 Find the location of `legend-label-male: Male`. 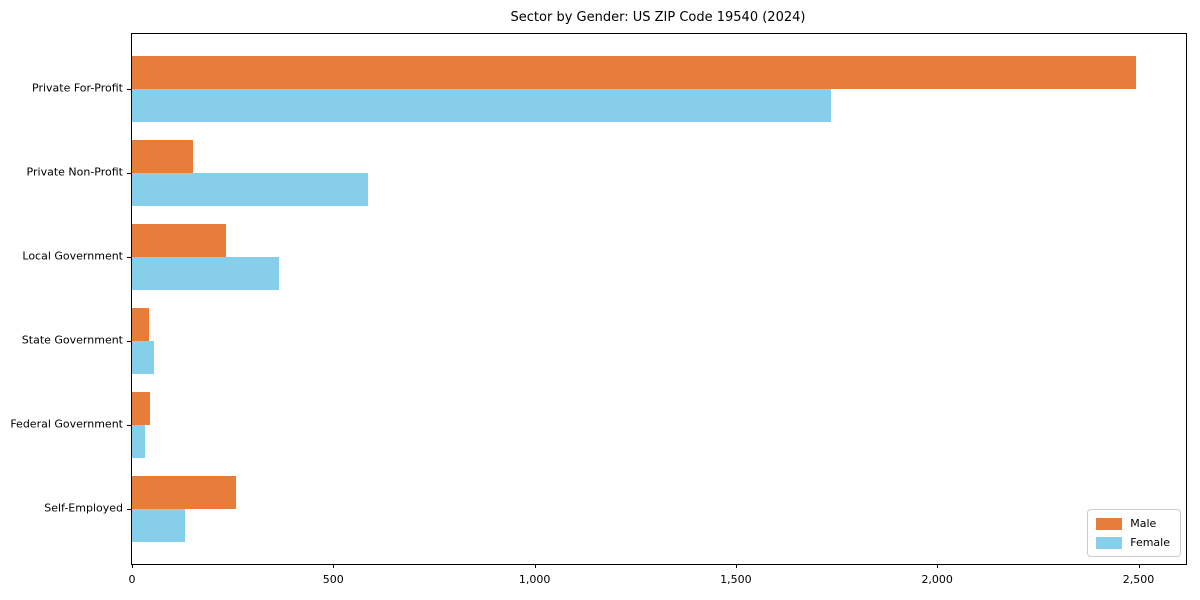

legend-label-male: Male is located at coordinates (1143, 523).